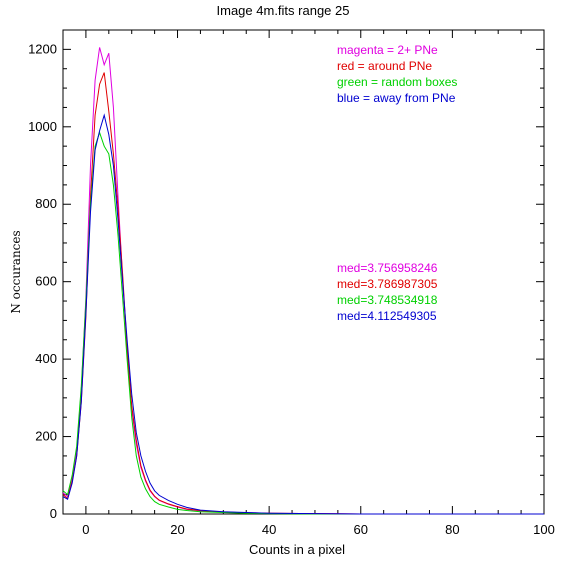 Image resolution: width=574 pixels, height=574 pixels. What do you see at coordinates (396, 98) in the screenshot?
I see `legend-entry: blue = away from PNe` at bounding box center [396, 98].